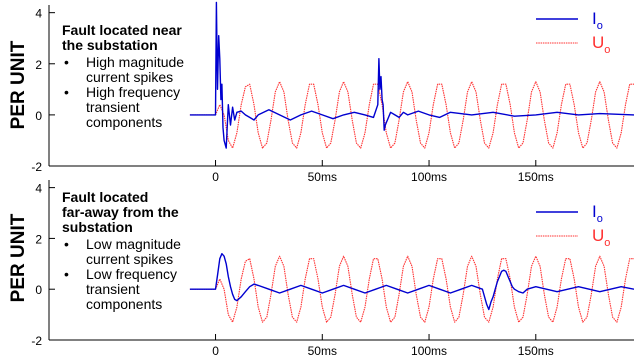 The width and height of the screenshot is (634, 356). Describe the element at coordinates (110, 45) in the screenshot. I see `annotation-heading-line: the substation` at that location.